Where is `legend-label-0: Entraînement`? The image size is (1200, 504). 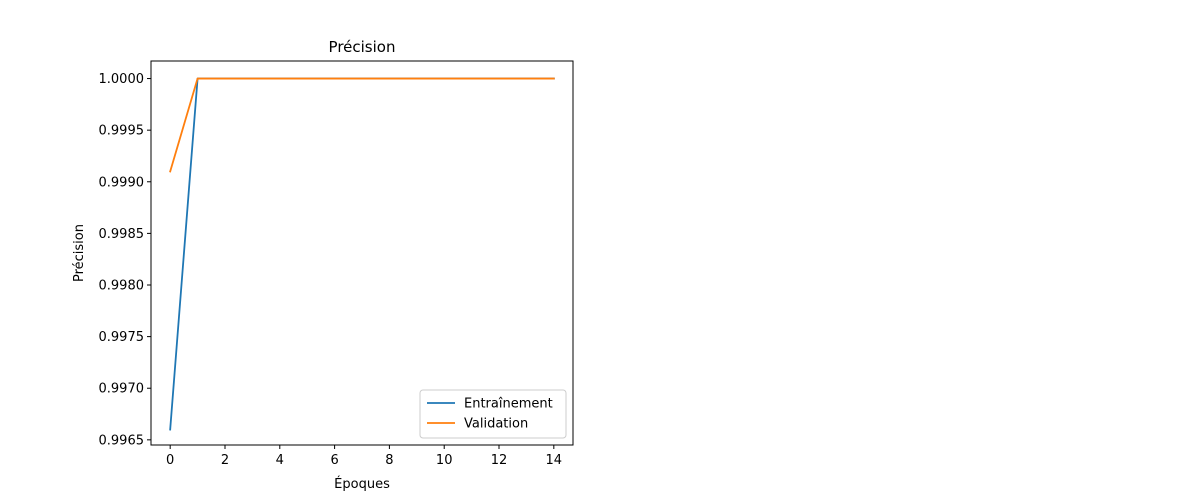 legend-label-0: Entraînement is located at coordinates (508, 404).